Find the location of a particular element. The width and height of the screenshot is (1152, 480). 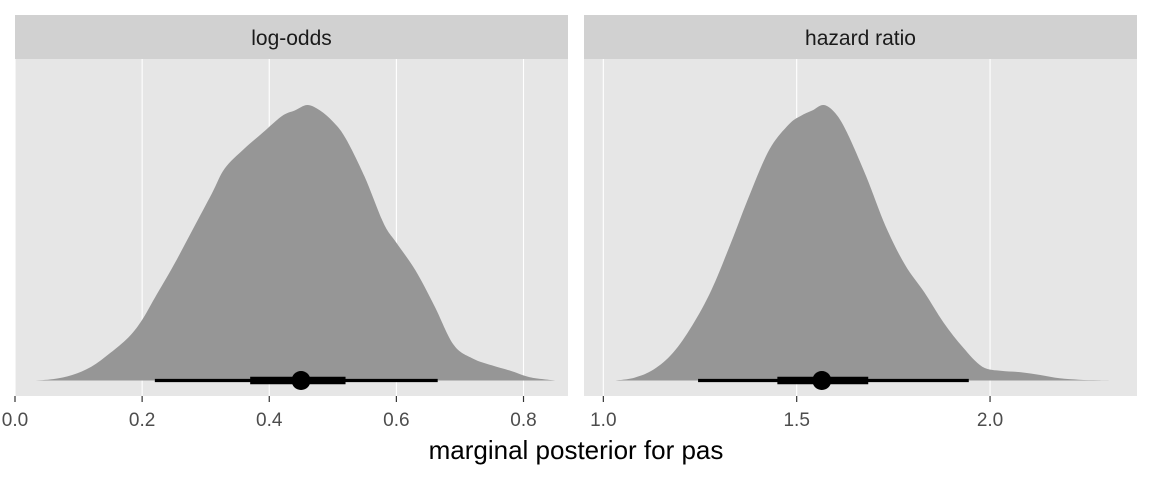

x-tick-label: 0.0 is located at coordinates (15, 420).